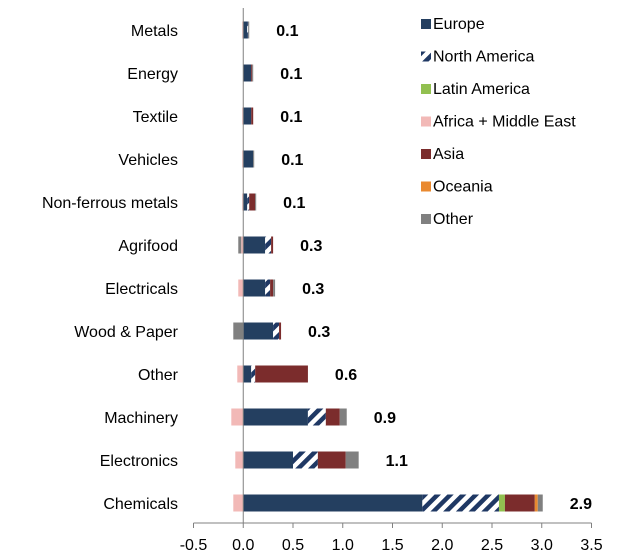  I want to click on category-label-chemicals: Chemicals, so click(140, 504).